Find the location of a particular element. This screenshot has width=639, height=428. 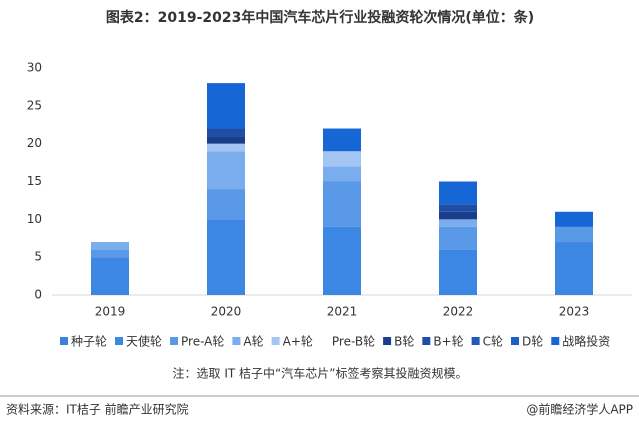

x-tick-label: 2019 is located at coordinates (110, 312).